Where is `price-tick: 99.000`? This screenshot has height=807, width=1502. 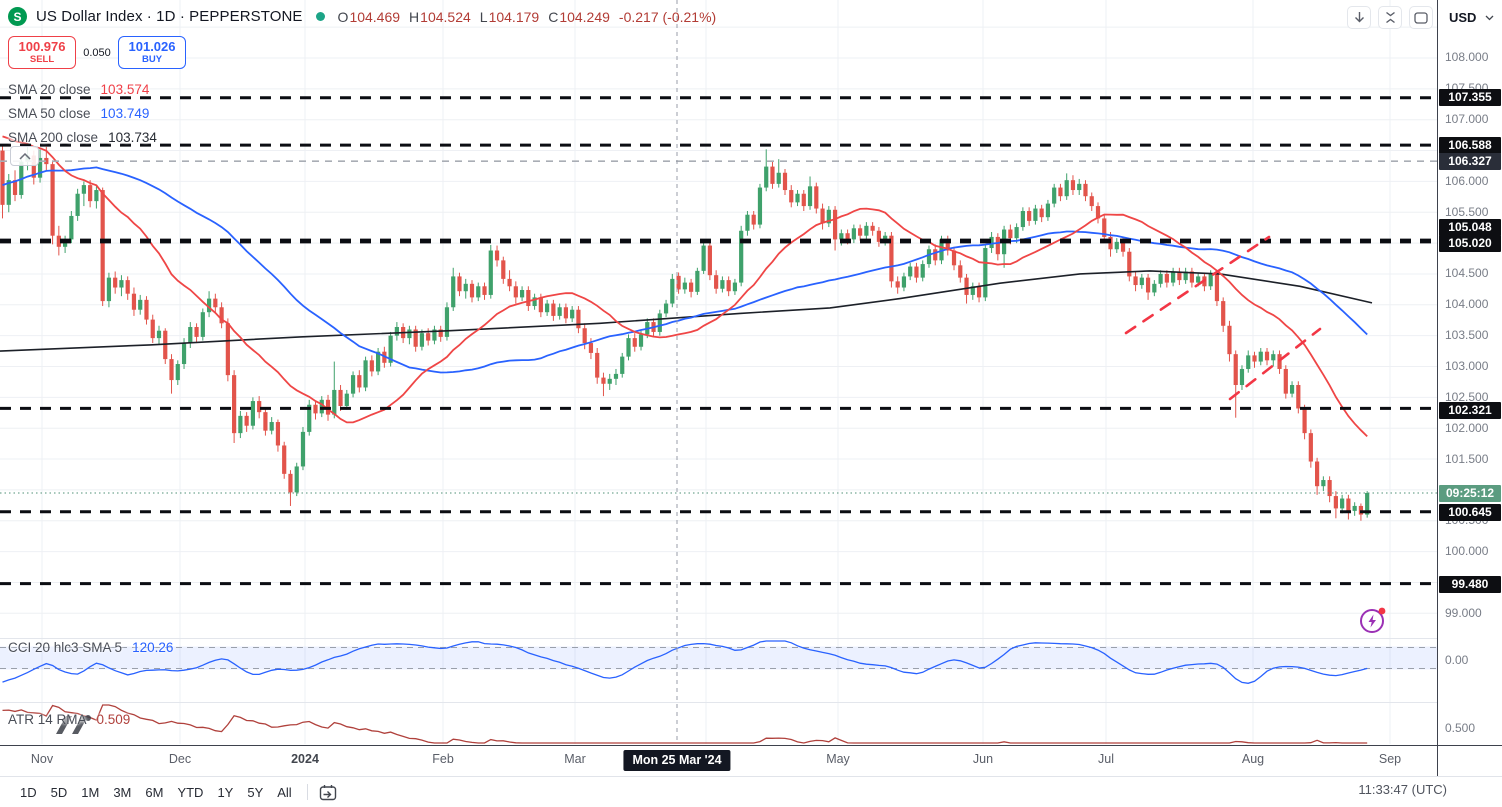 price-tick: 99.000 is located at coordinates (1463, 612).